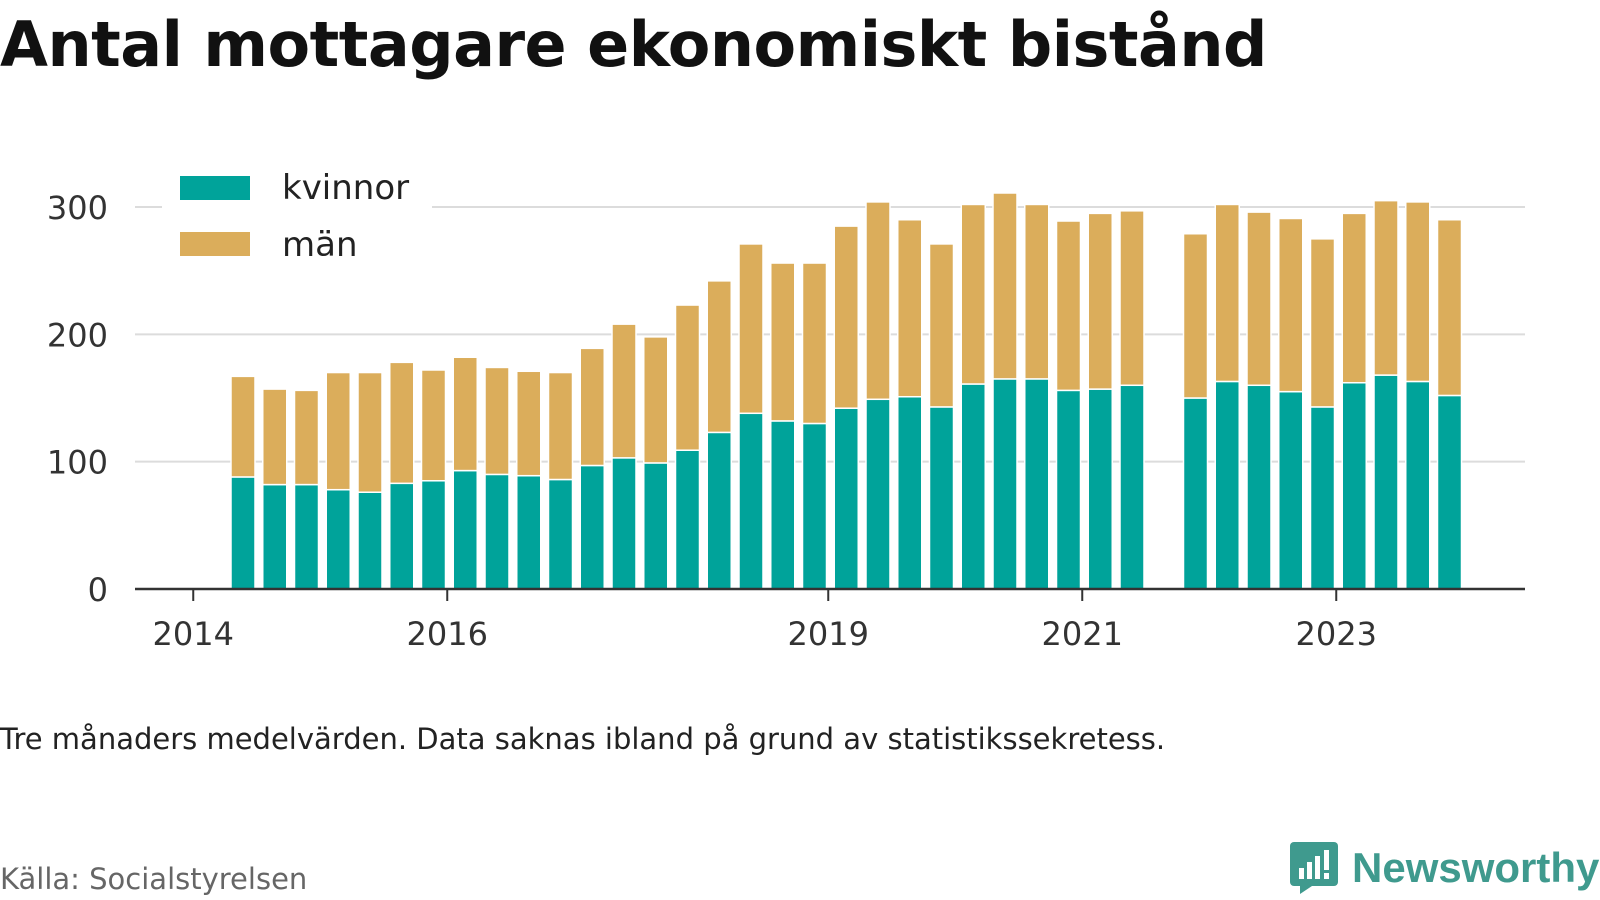  Describe the element at coordinates (1314, 868) in the screenshot. I see `newsworthy-logo-icon` at that location.